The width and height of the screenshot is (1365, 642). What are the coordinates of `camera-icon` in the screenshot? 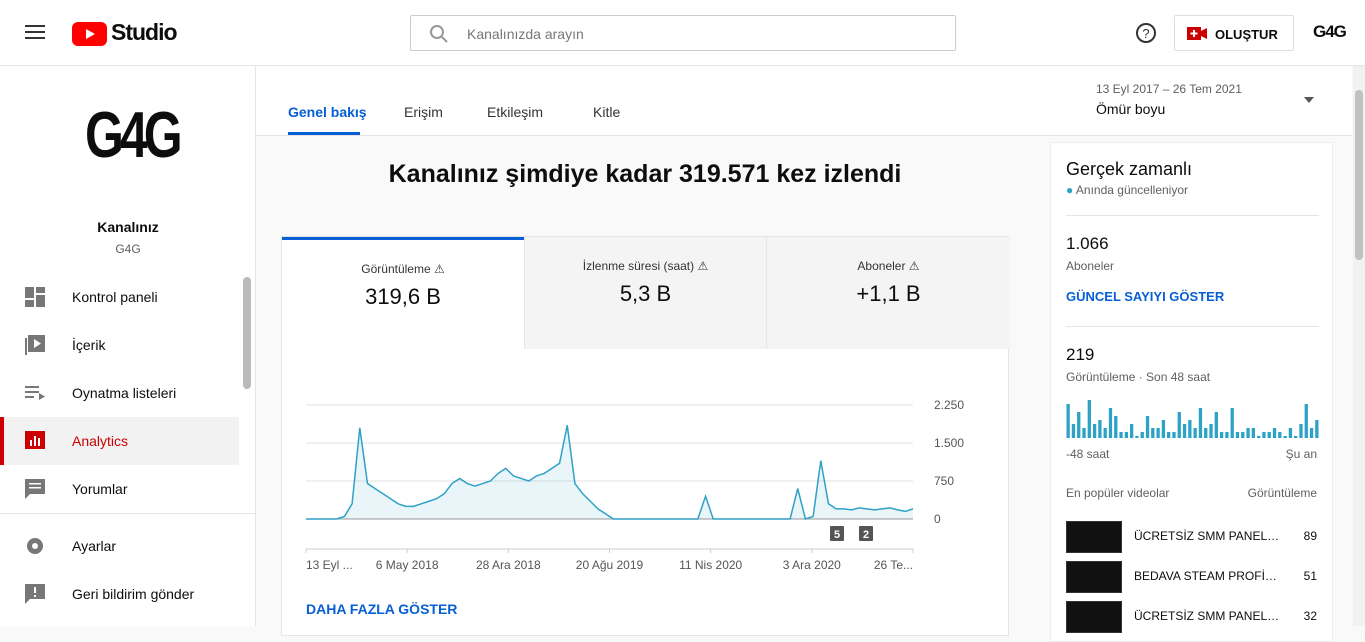 It's located at (1197, 33).